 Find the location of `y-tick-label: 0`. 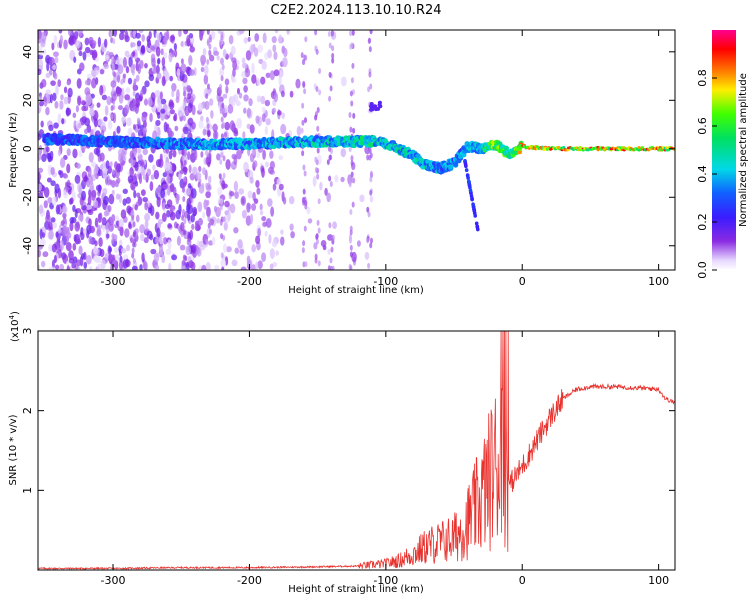

y-tick-label: 0 is located at coordinates (27, 148).